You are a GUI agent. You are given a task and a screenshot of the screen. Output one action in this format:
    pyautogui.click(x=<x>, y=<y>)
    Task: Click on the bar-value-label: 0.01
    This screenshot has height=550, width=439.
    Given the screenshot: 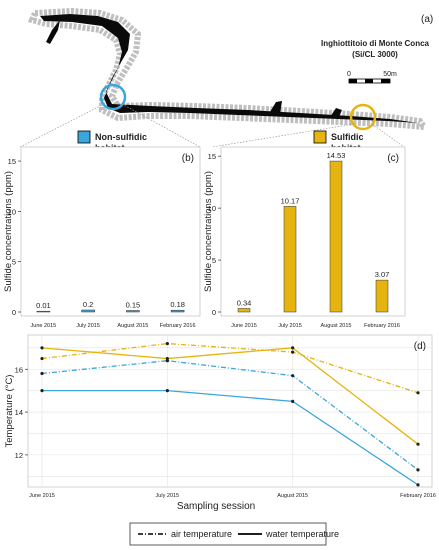 What is the action you would take?
    pyautogui.click(x=43, y=305)
    